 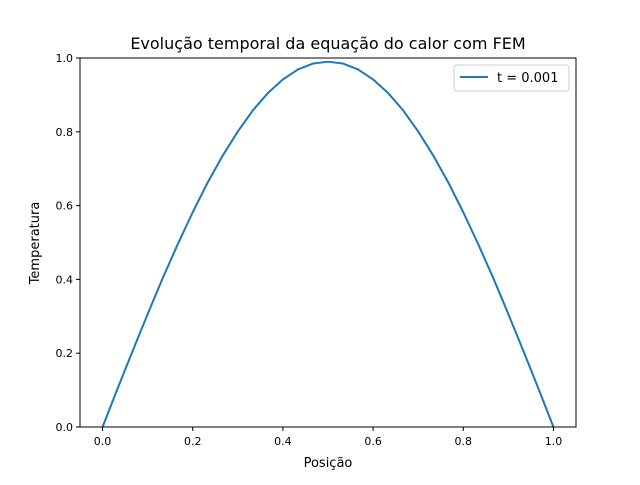 I want to click on x-axis: 0.0 0.2 0.4 0.6 0.8 1.0, so click(x=328, y=437).